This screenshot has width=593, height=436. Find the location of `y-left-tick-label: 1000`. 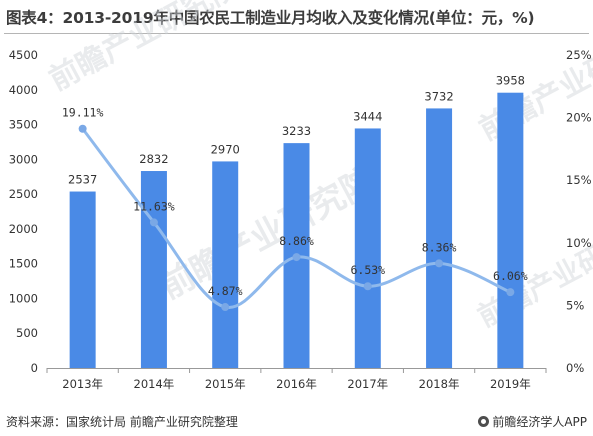

y-left-tick-label: 1000 is located at coordinates (23, 298).